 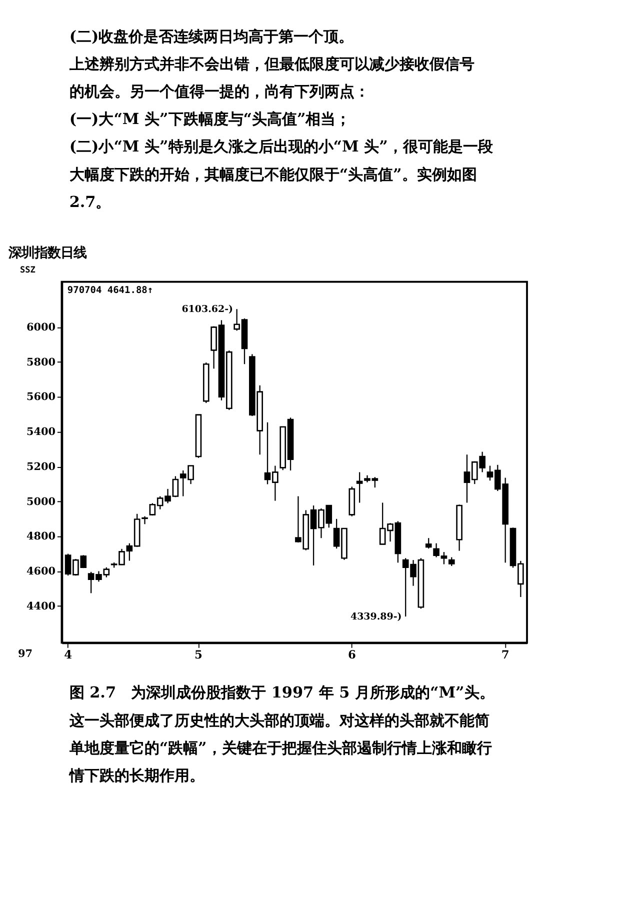 I want to click on text: 2.7。, so click(x=90, y=201).